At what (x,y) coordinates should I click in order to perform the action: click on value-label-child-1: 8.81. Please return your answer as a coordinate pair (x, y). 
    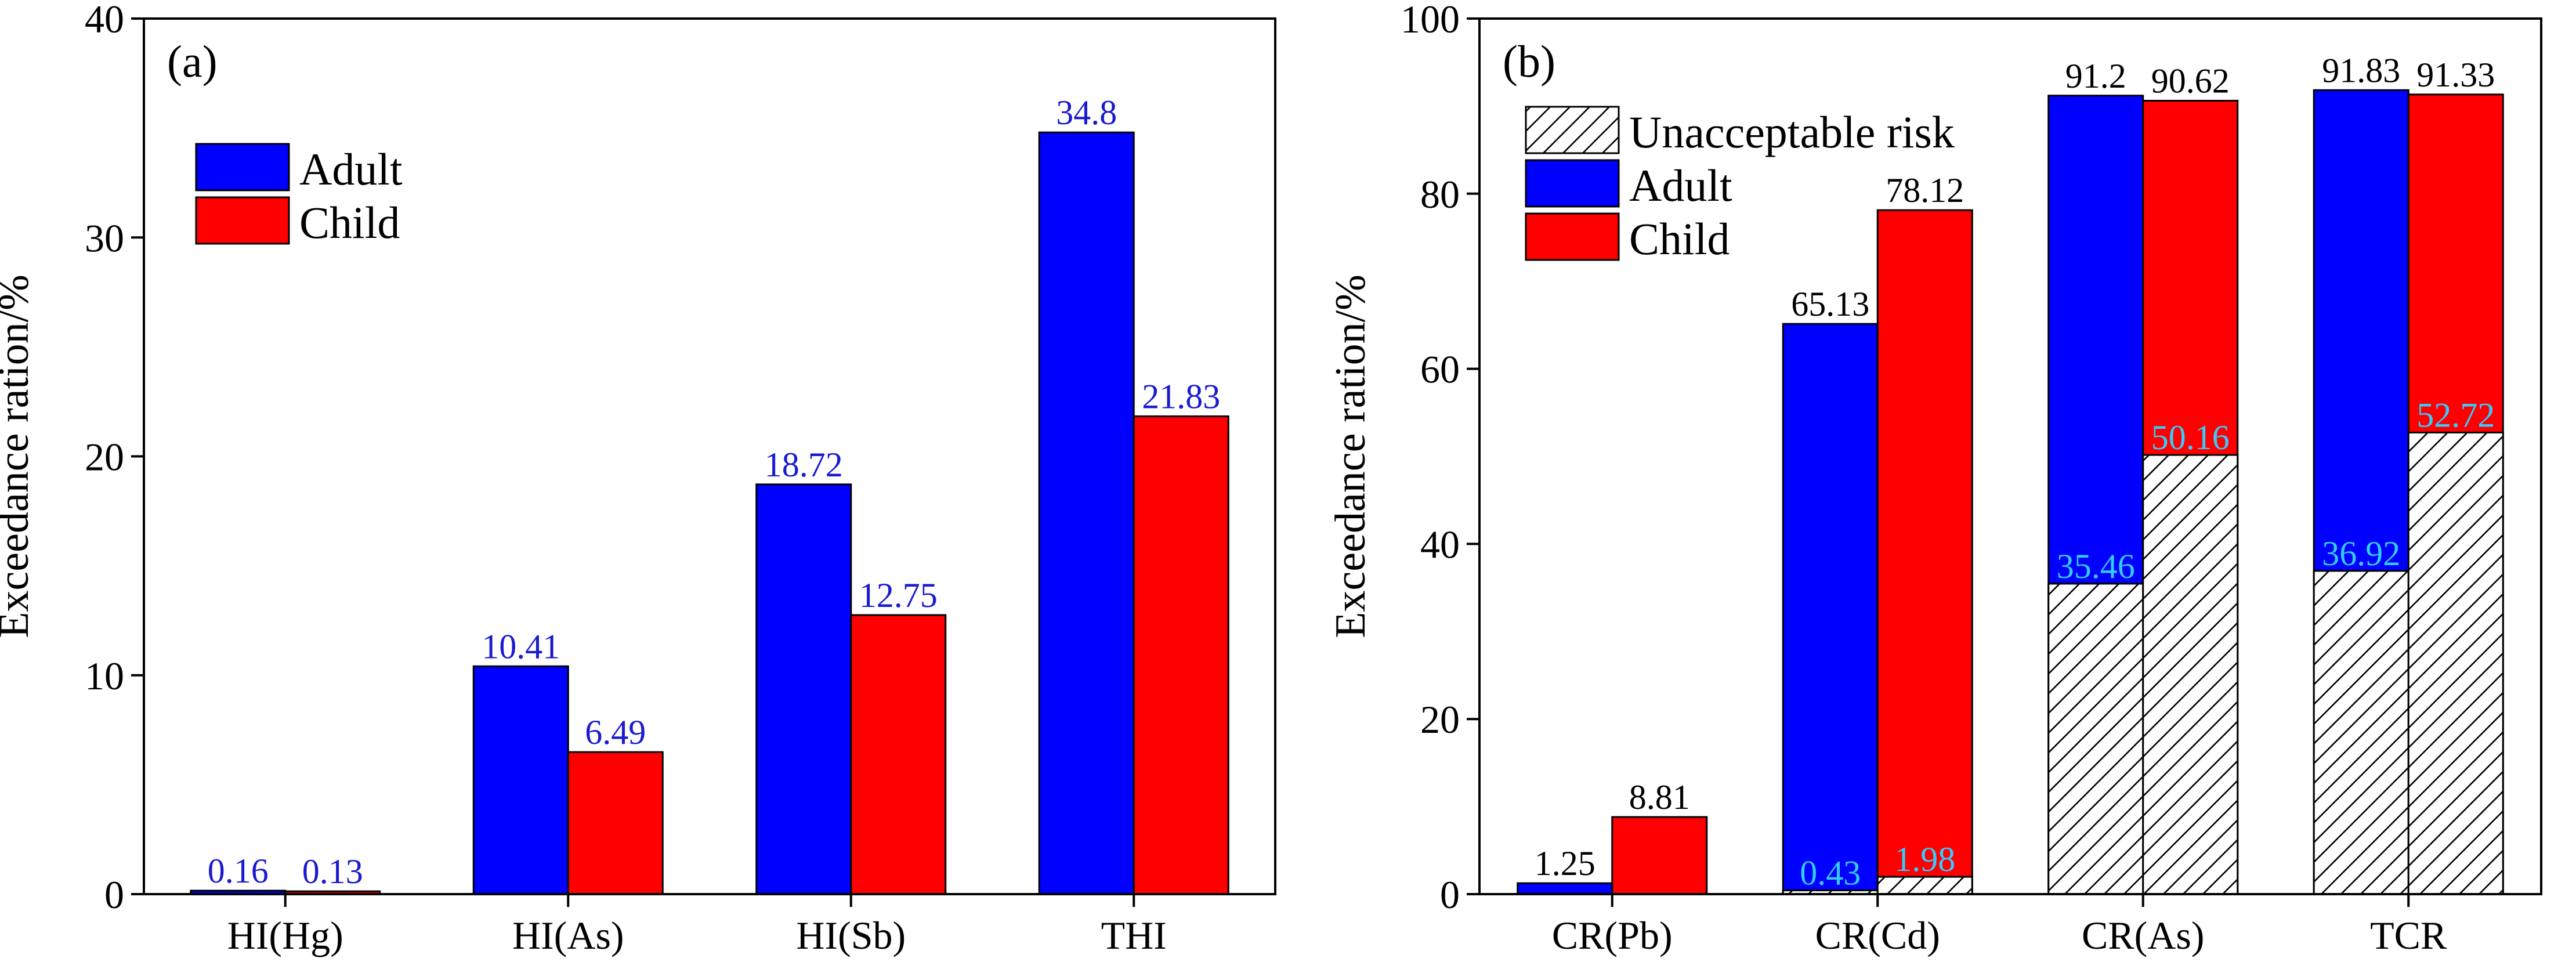
    Looking at the image, I should click on (1659, 797).